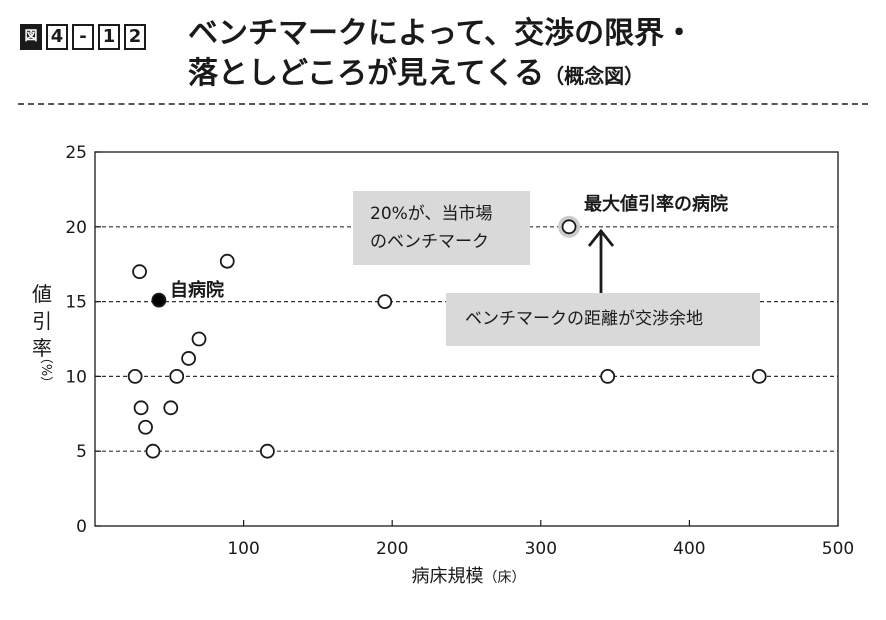 The height and width of the screenshot is (620, 886). What do you see at coordinates (441, 228) in the screenshot?
I see `benchmark-note: 20%が、当市場 のベンチマーク` at bounding box center [441, 228].